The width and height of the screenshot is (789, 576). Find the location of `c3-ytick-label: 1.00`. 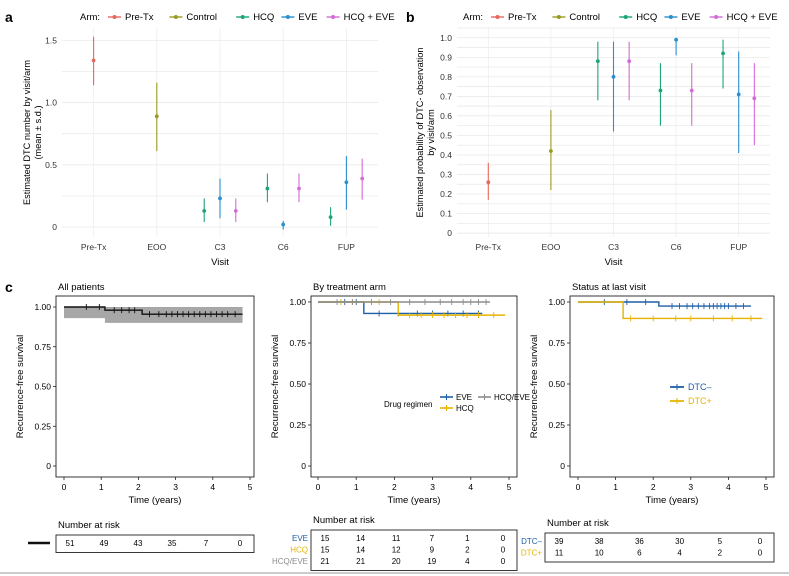

c3-ytick-label: 1.00 is located at coordinates (556, 302).